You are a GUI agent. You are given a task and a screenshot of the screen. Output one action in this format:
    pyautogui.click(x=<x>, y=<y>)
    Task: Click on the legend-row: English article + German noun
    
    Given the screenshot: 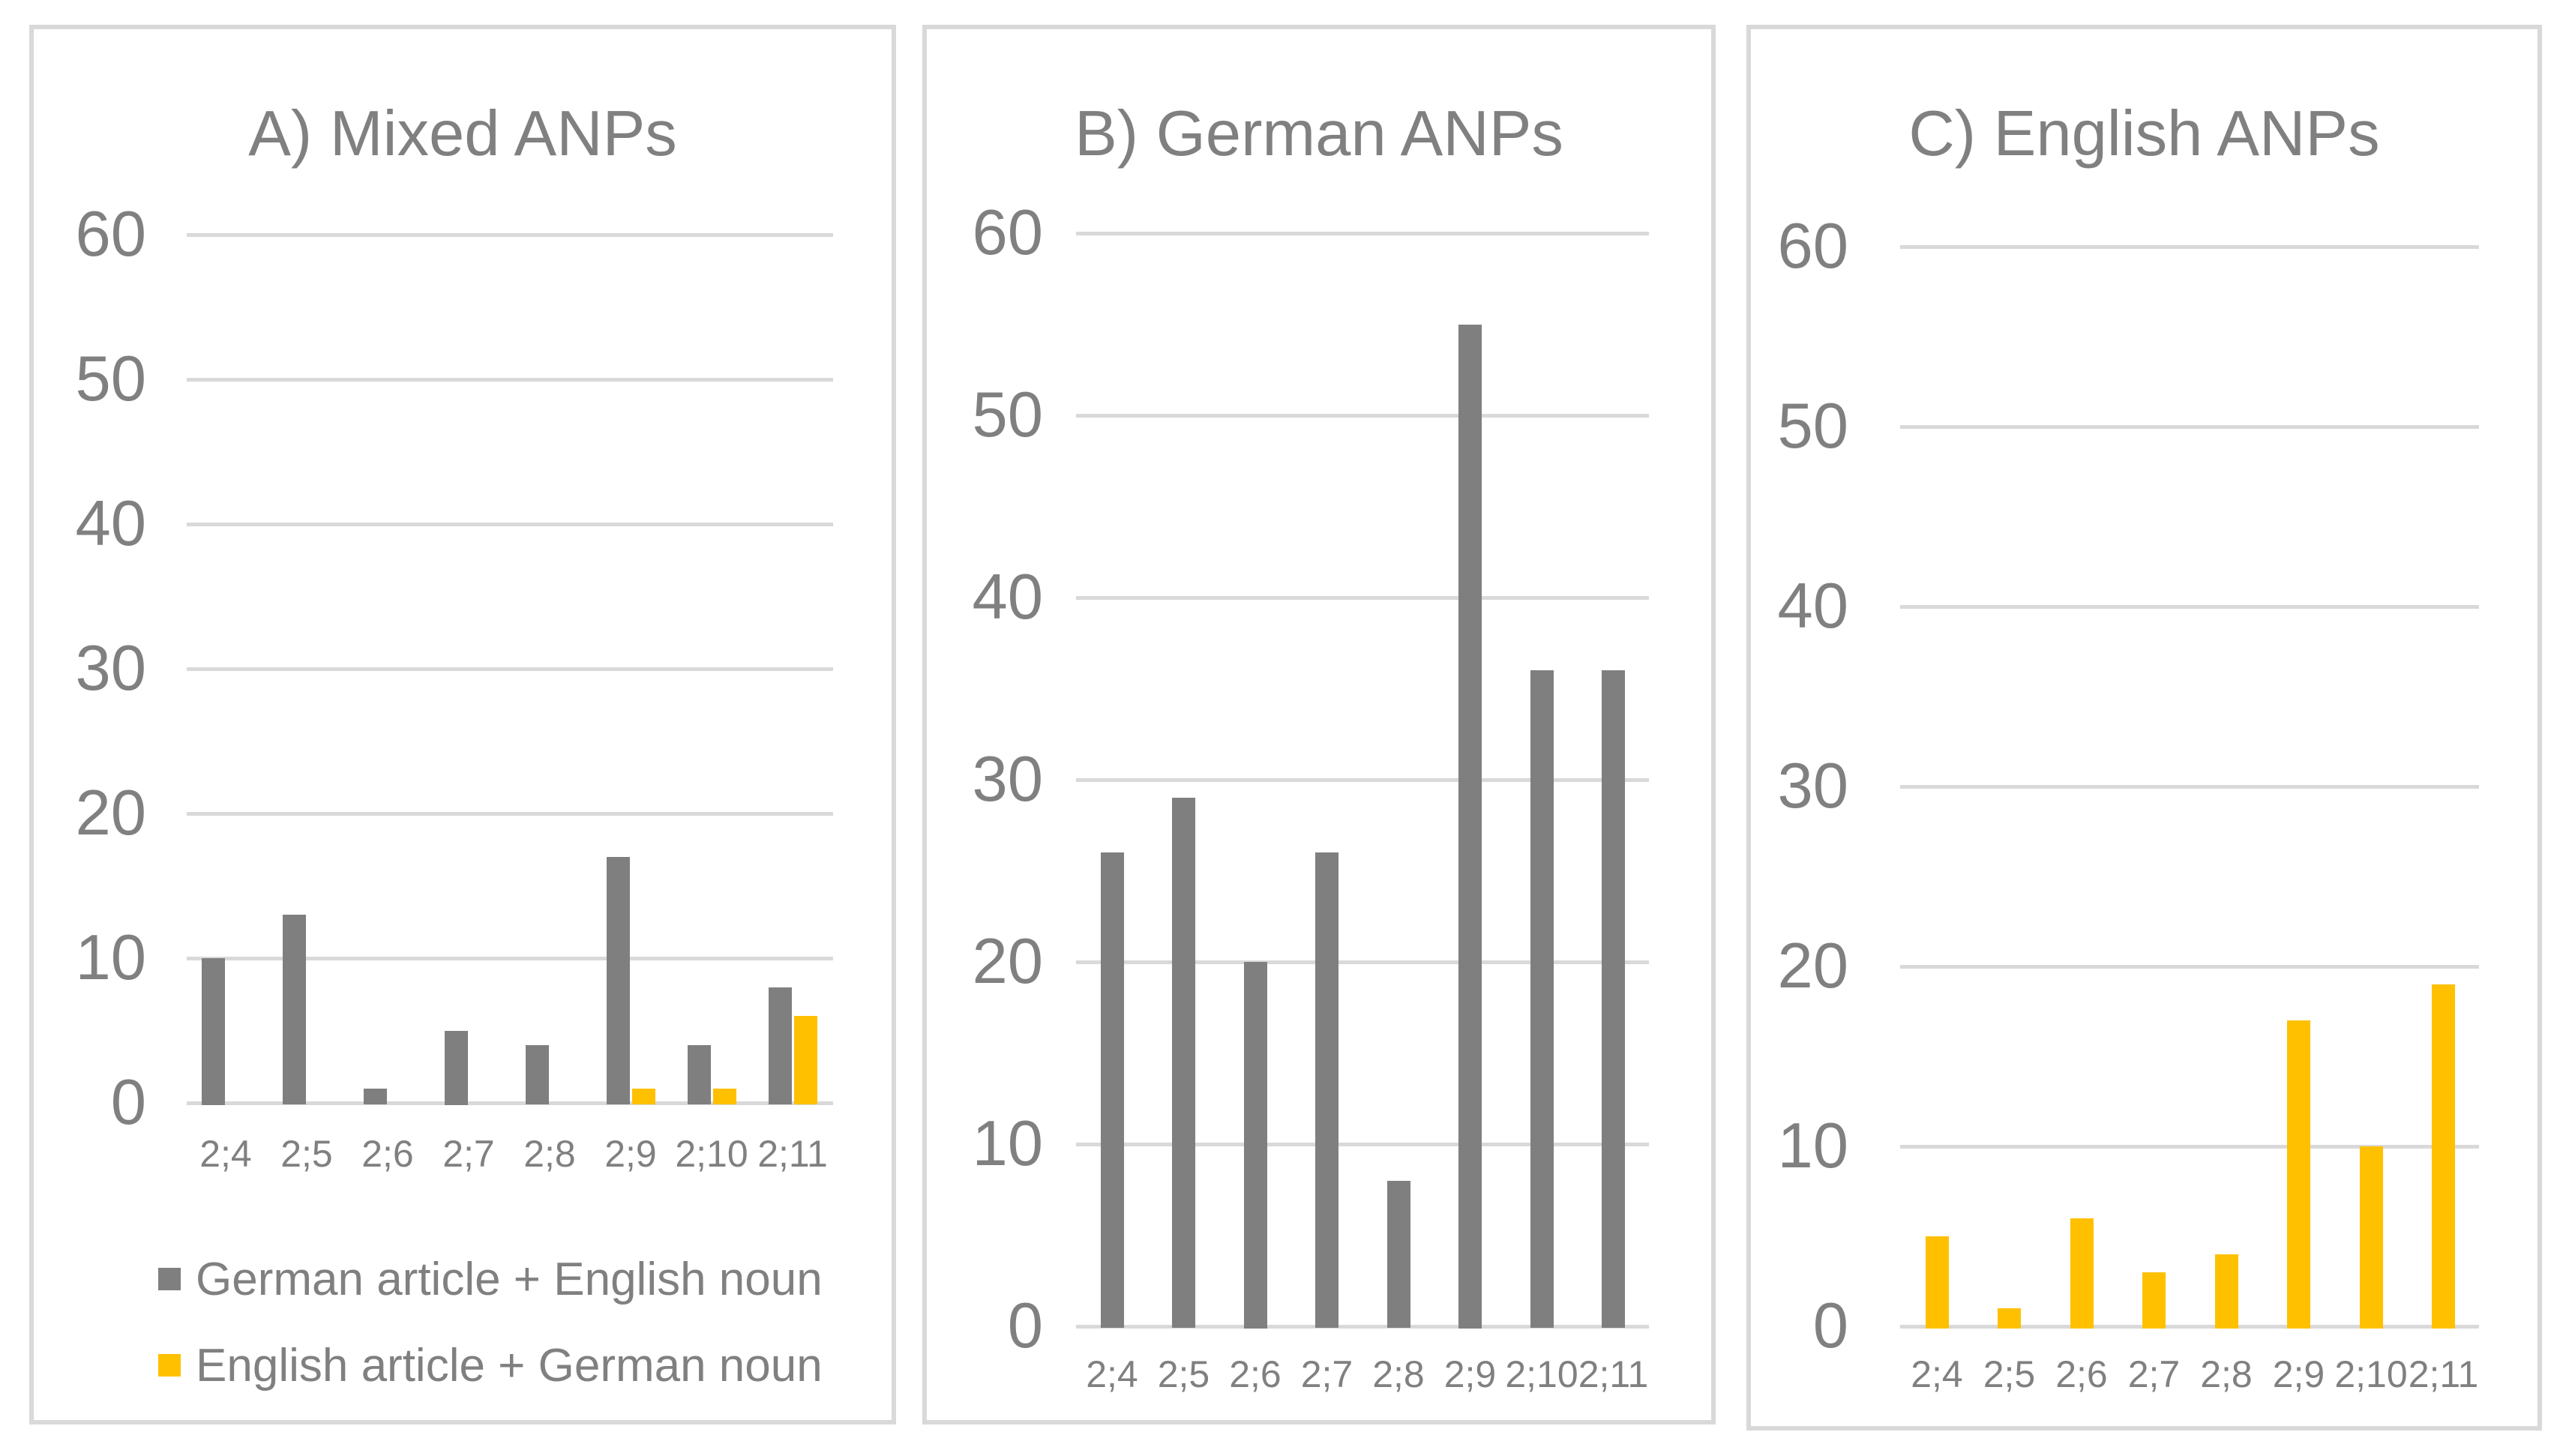 What is the action you would take?
    pyautogui.click(x=490, y=1365)
    